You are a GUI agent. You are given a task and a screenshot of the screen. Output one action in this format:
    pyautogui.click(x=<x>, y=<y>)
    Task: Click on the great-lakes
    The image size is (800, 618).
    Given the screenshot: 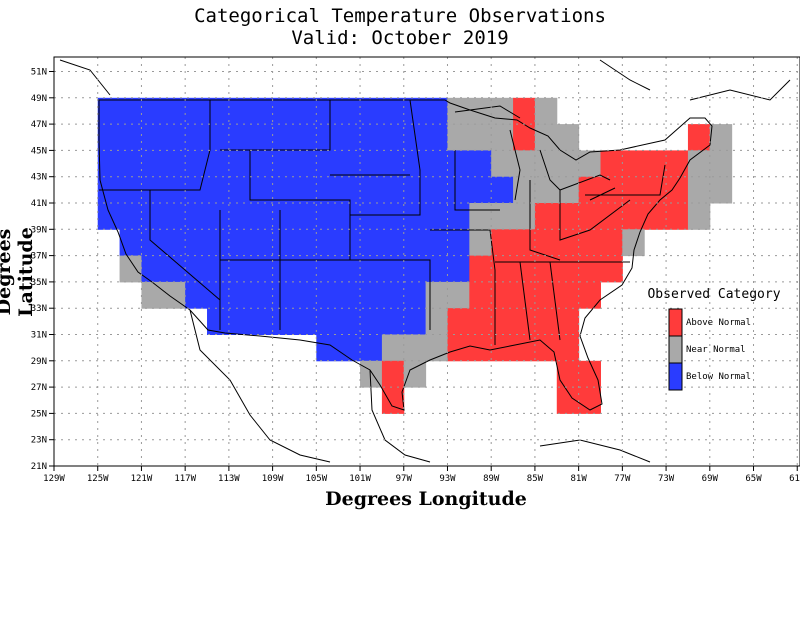 What is the action you would take?
    pyautogui.click(x=535, y=153)
    